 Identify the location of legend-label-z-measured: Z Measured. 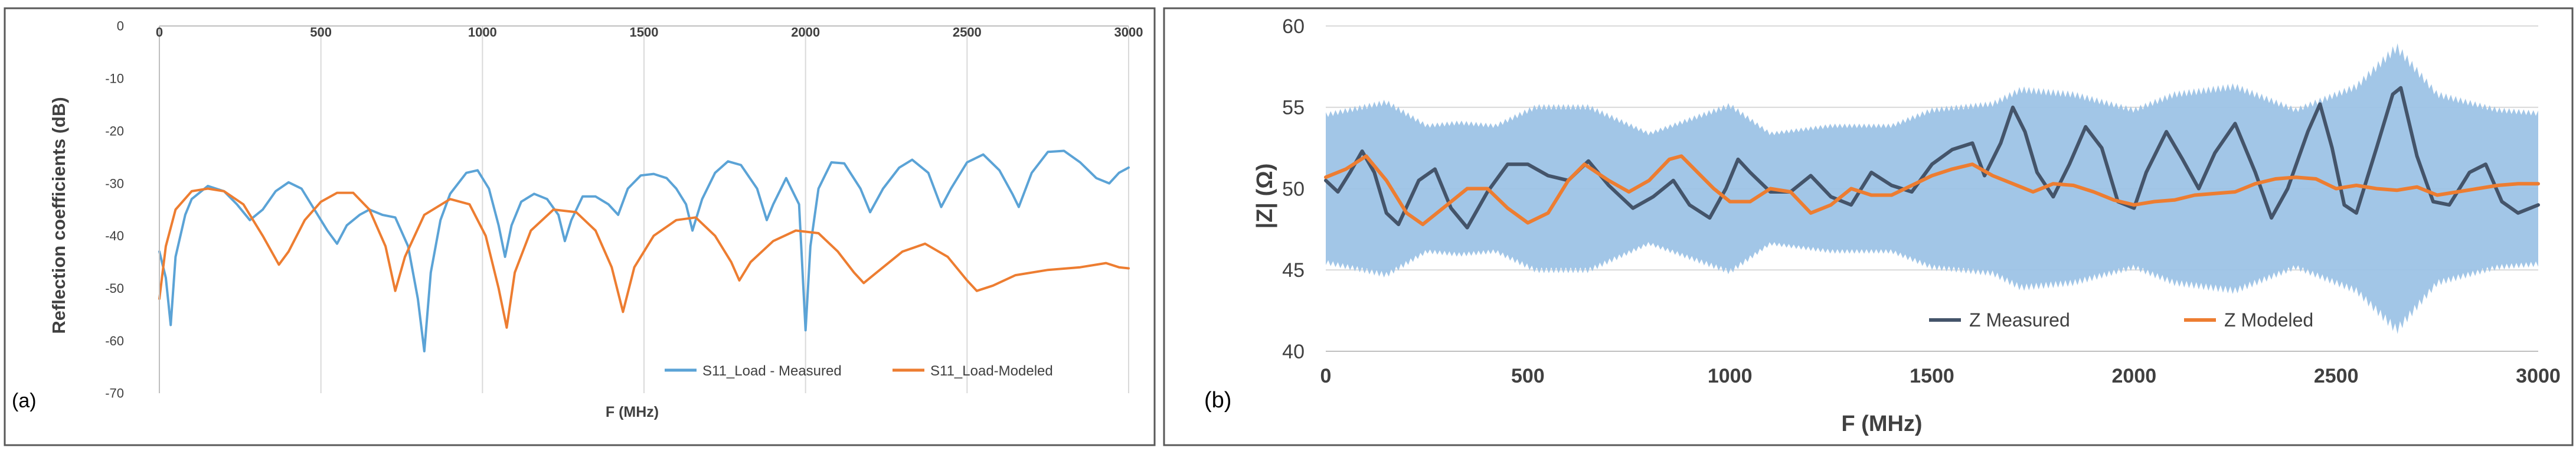
(2019, 320).